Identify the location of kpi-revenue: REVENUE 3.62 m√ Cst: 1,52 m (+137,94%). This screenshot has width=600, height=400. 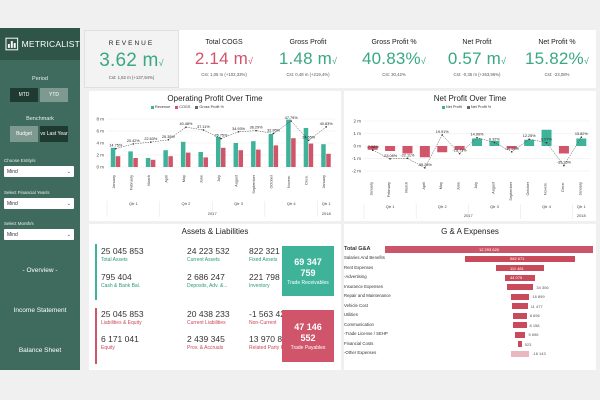
(131, 59).